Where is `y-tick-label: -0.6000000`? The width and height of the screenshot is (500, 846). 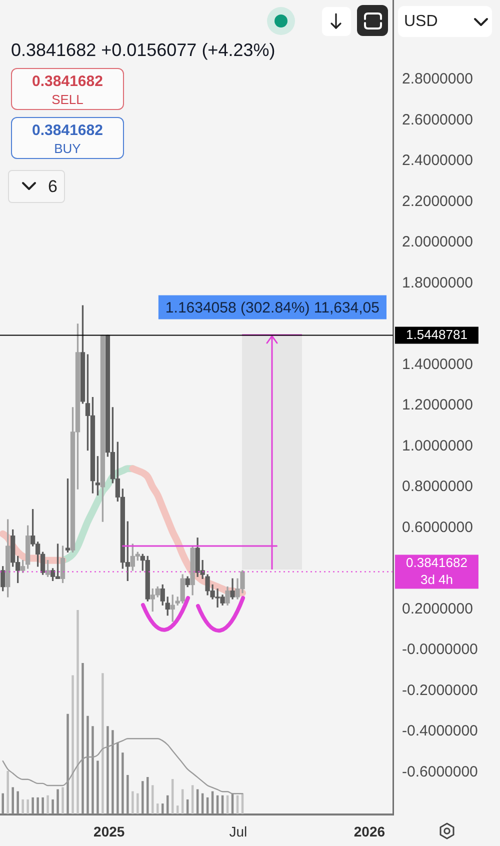 y-tick-label: -0.6000000 is located at coordinates (440, 771).